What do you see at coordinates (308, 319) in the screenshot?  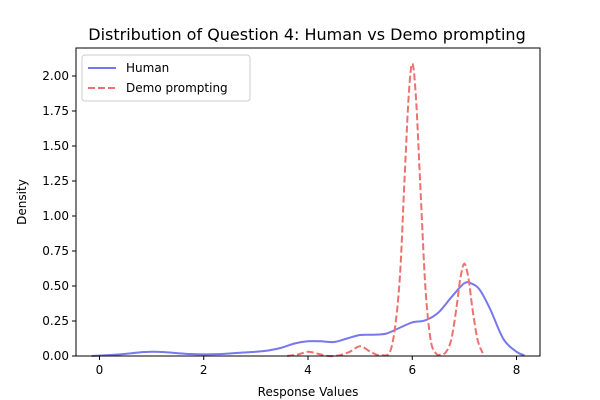 I see `series-line-human` at bounding box center [308, 319].